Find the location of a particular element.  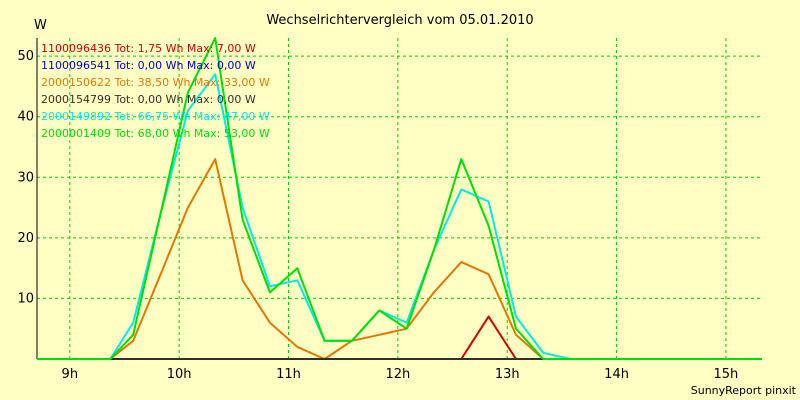

x-tick-label: 10h is located at coordinates (179, 374).